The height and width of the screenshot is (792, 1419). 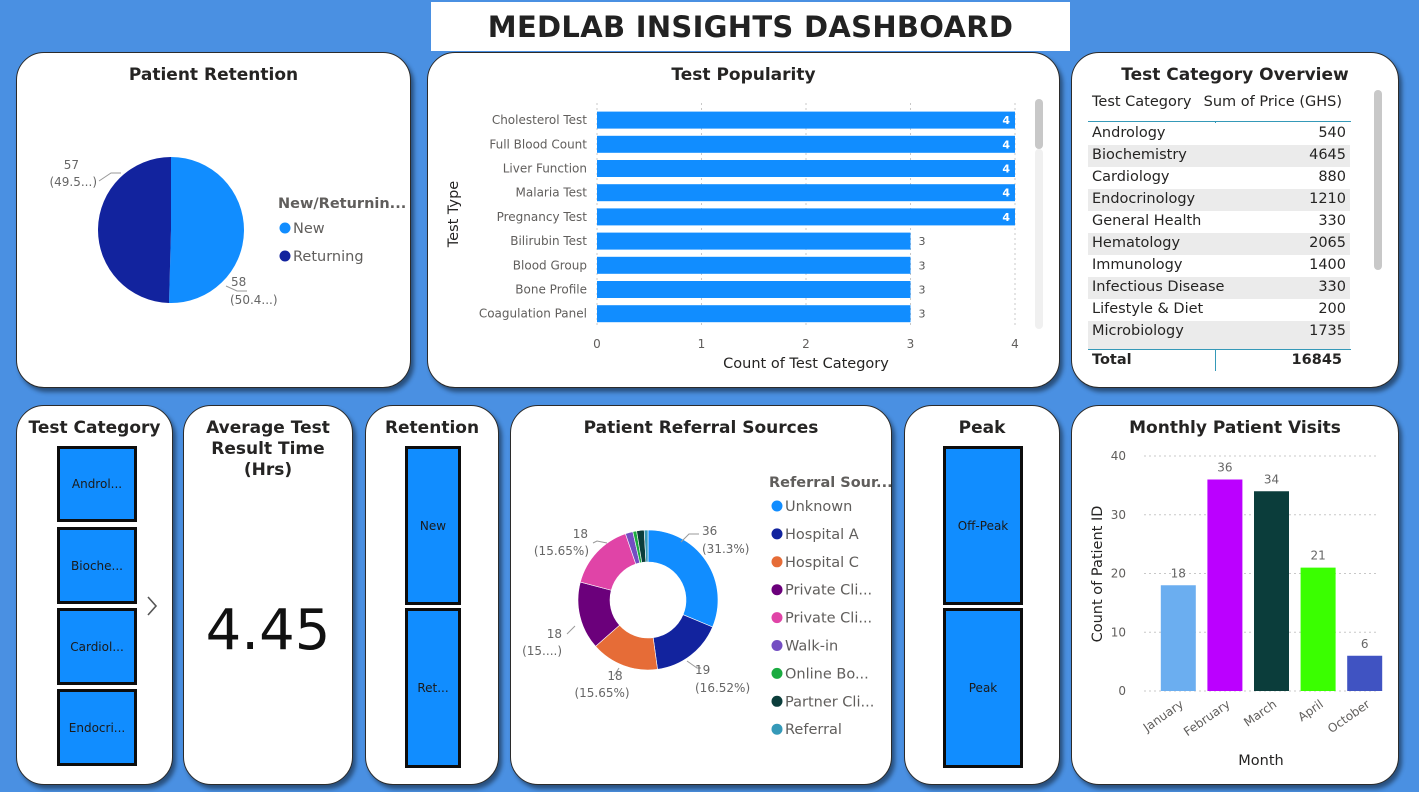 I want to click on bar-coagulation-panel, so click(x=754, y=314).